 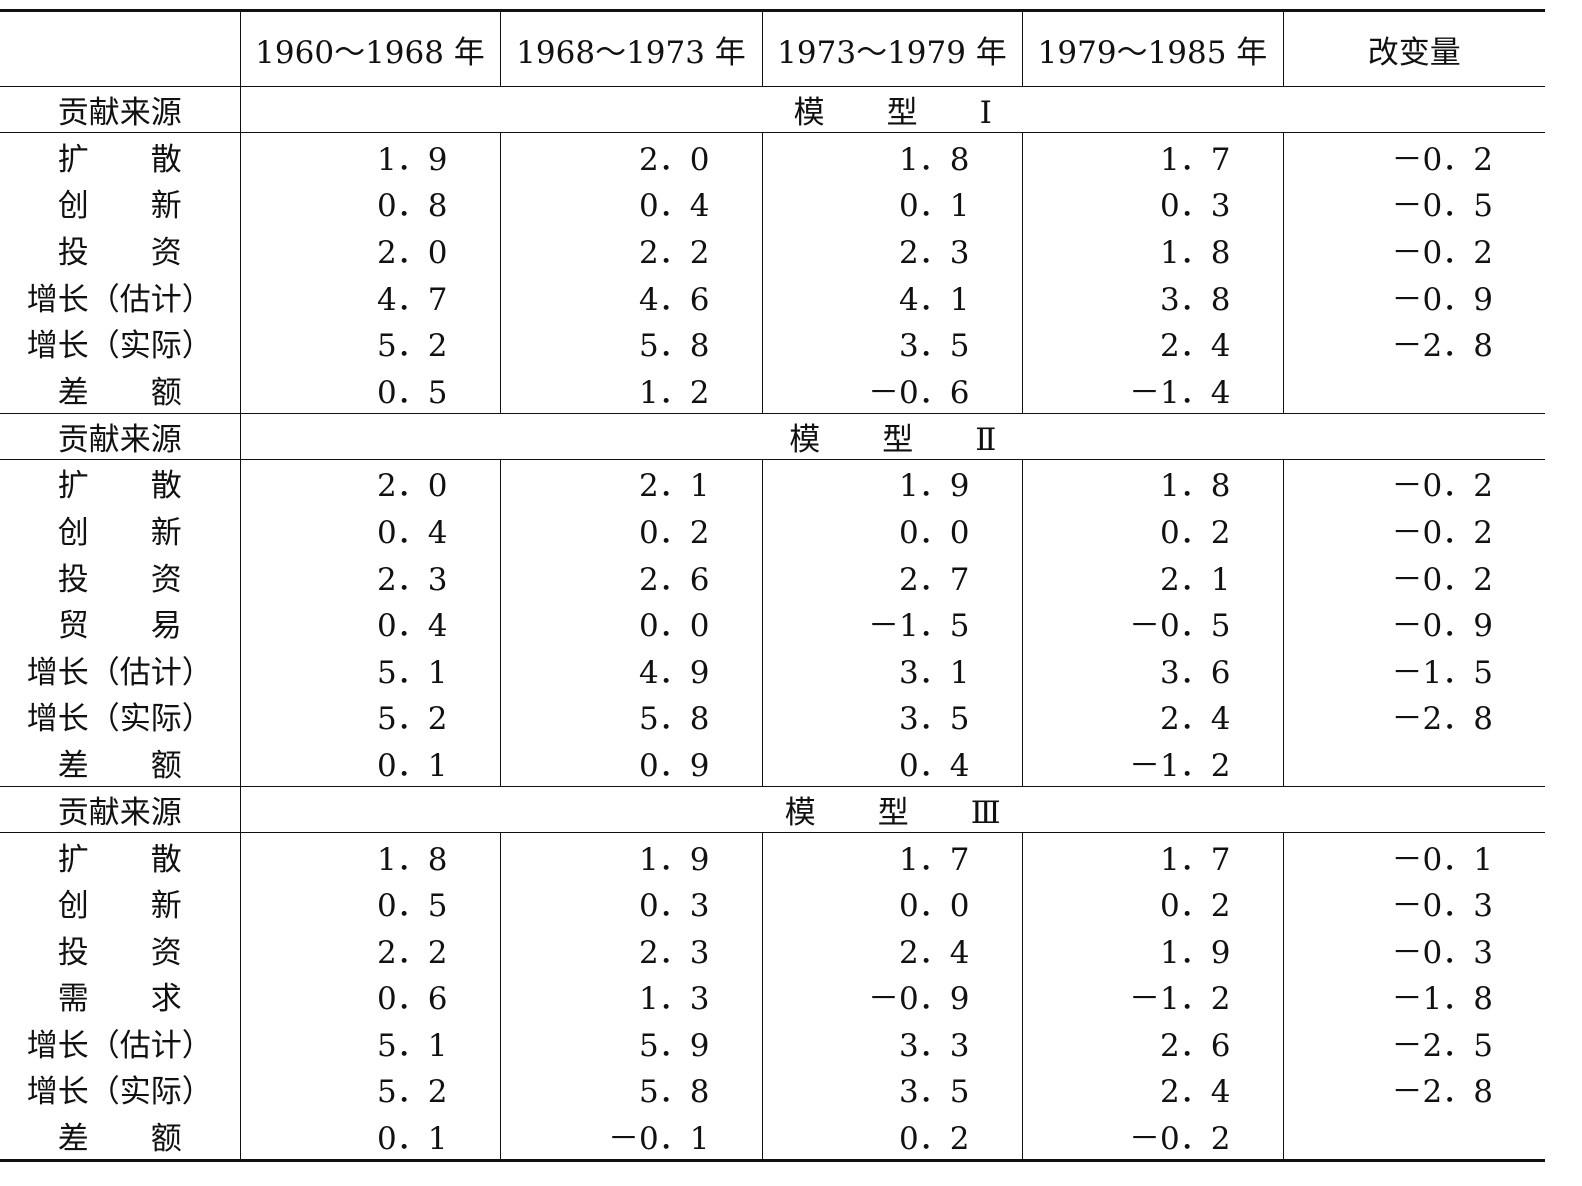 I want to click on model-title: 模 型 Ⅰ, so click(x=892, y=109).